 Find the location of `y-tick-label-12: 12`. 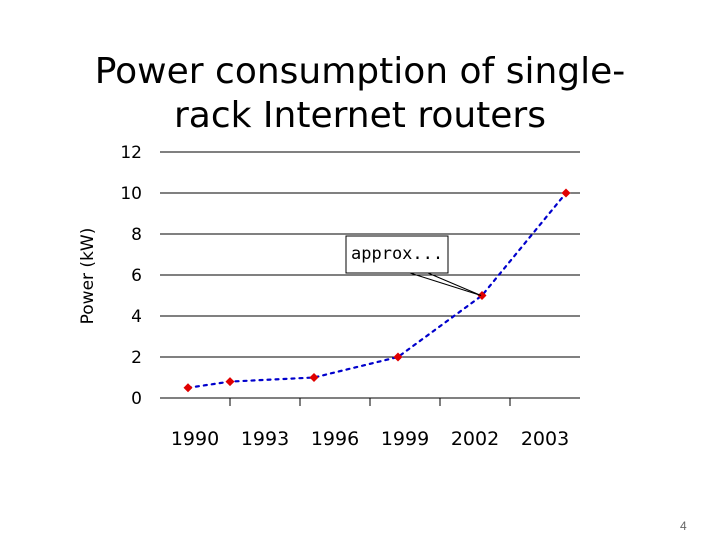

y-tick-label-12: 12 is located at coordinates (131, 153).